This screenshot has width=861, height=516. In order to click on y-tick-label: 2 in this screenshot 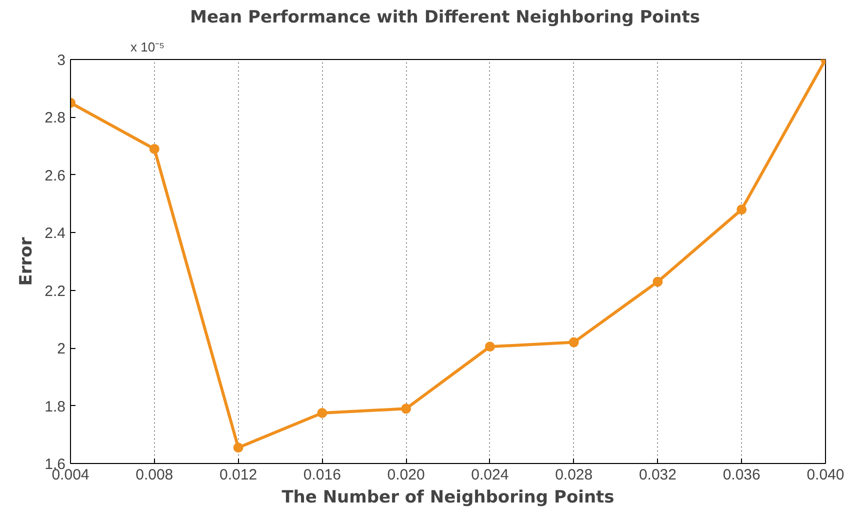, I will do `click(61, 349)`.